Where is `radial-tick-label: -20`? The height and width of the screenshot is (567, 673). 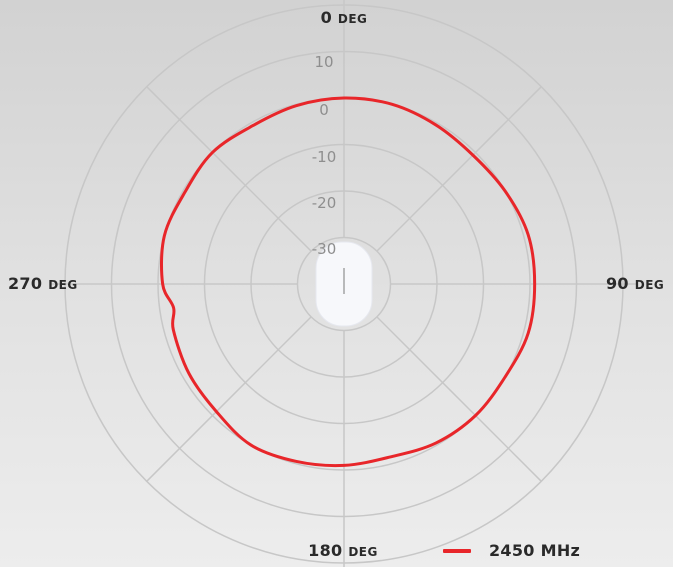
radial-tick-label: -20 is located at coordinates (324, 203).